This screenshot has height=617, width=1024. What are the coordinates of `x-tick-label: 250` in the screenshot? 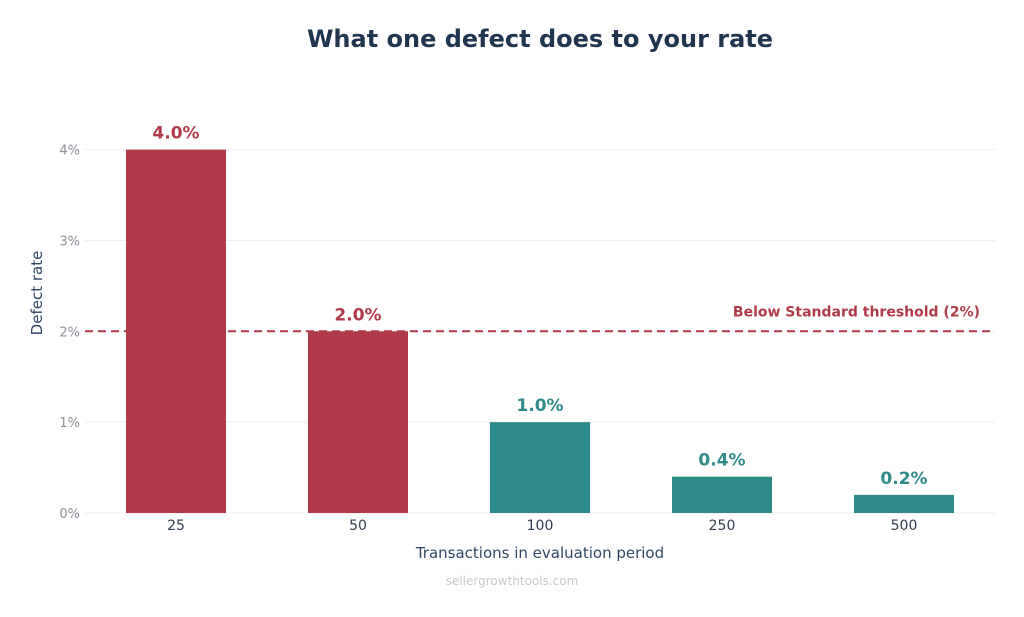 It's located at (722, 526).